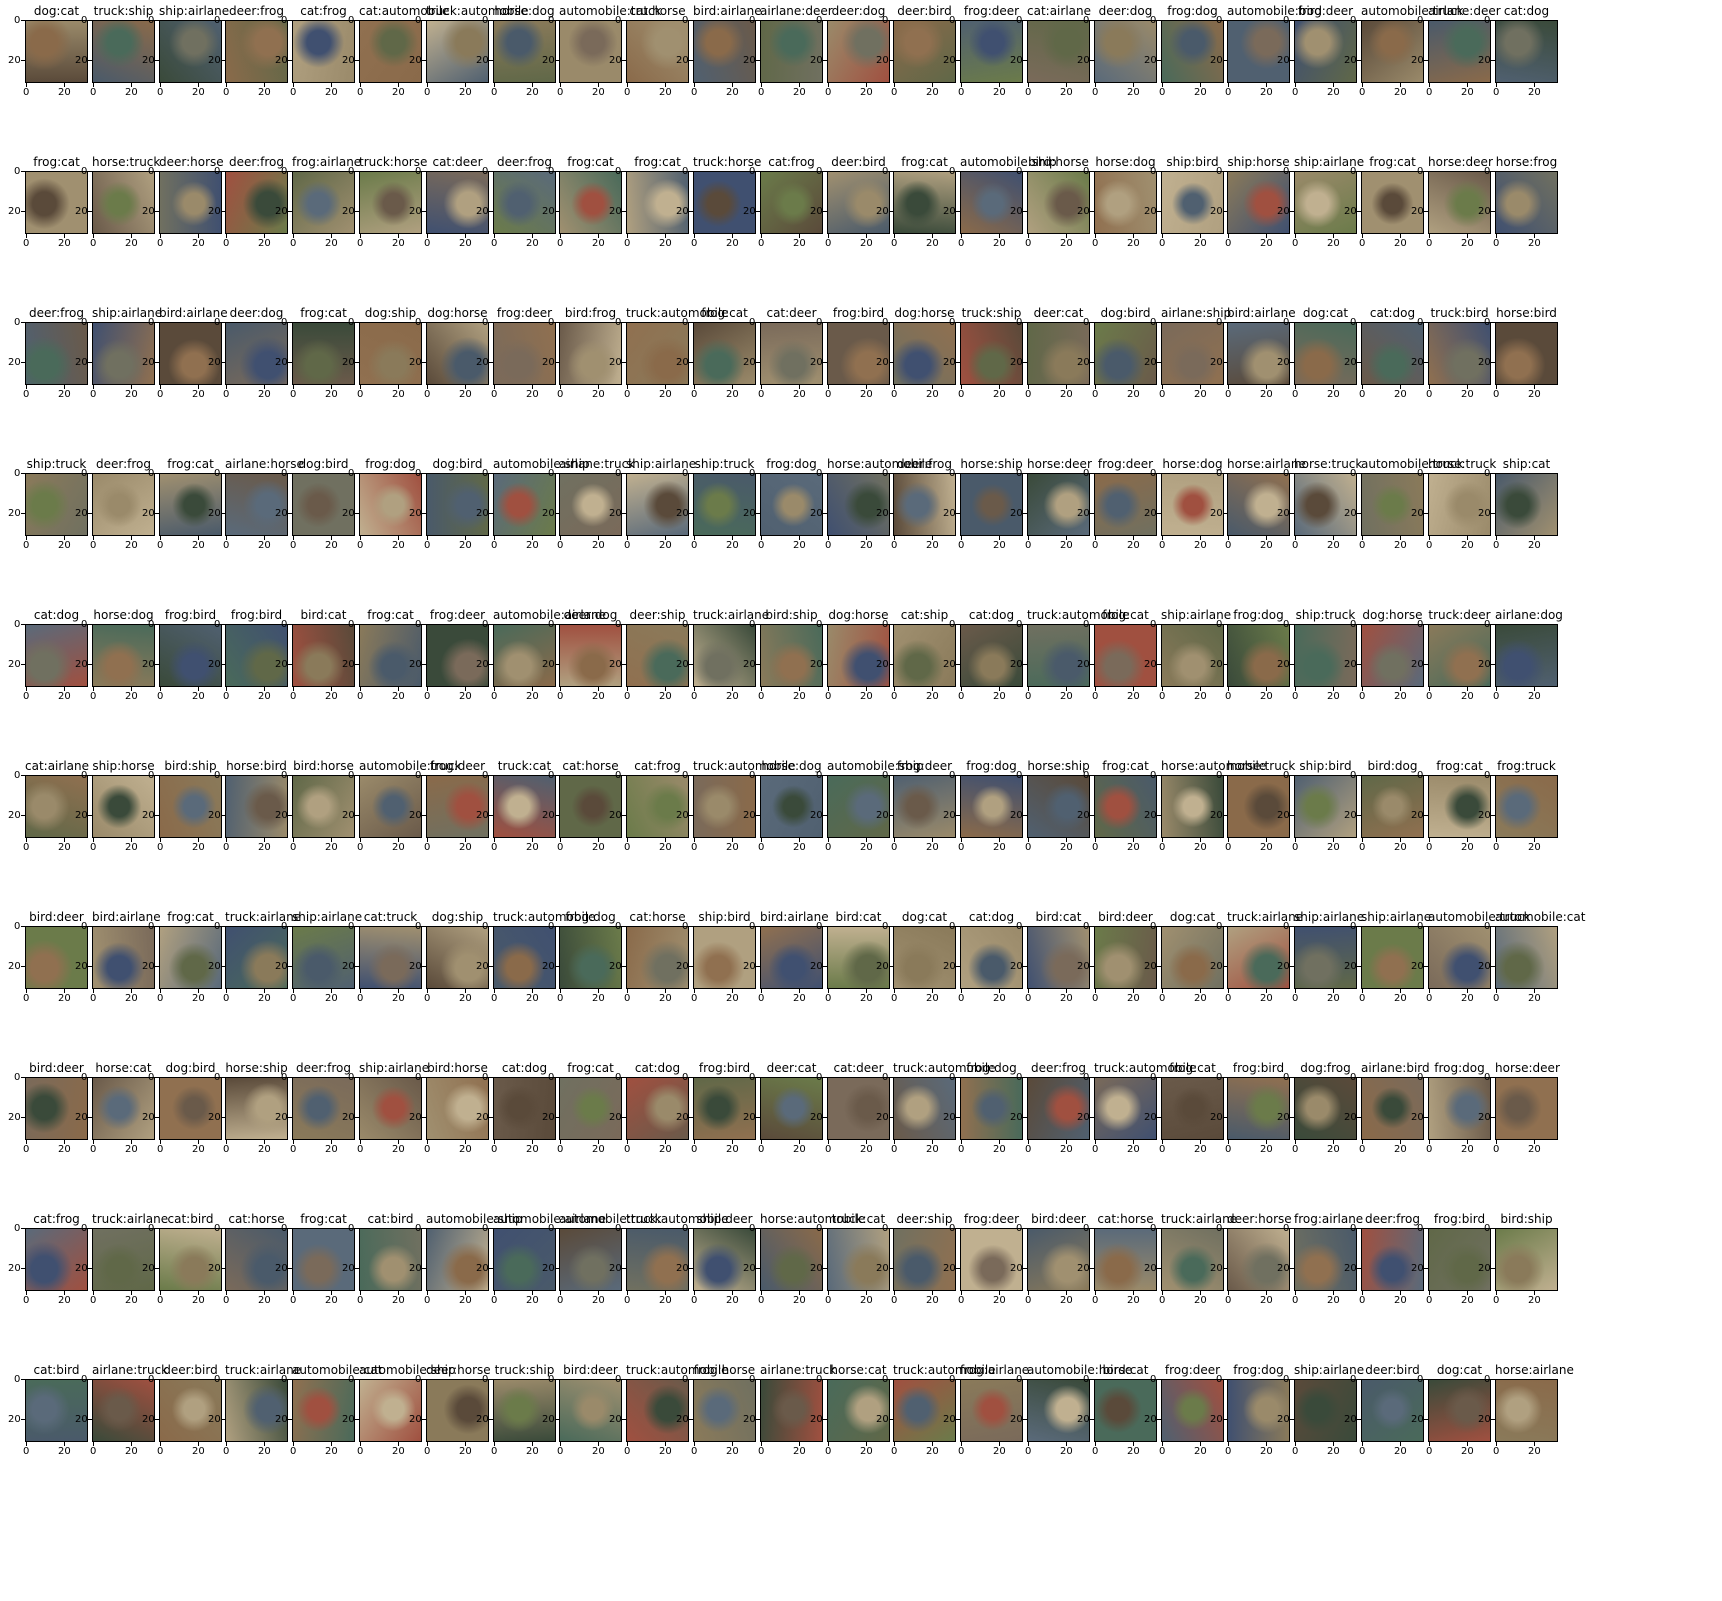 This screenshot has height=1601, width=1722. Describe the element at coordinates (383, 655) in the screenshot. I see `subplot: frog:cat 0 20 0 20` at that location.